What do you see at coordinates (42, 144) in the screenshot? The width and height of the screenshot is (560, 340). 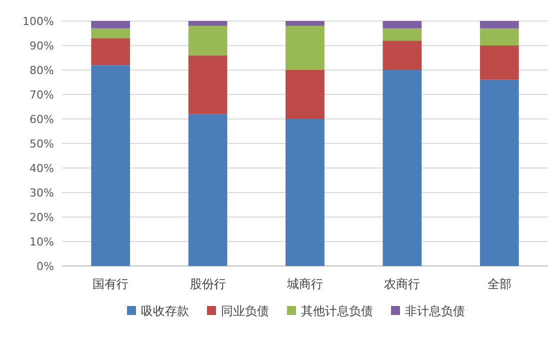 I see `y-tick-label: 50%` at bounding box center [42, 144].